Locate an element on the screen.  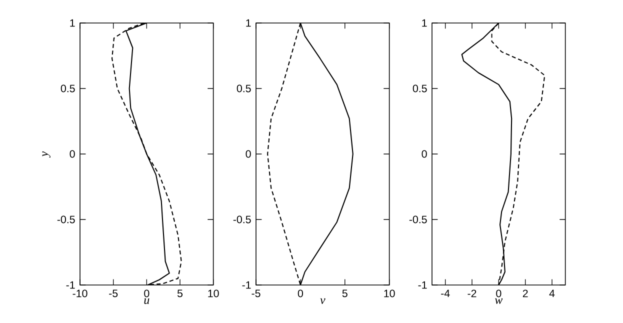
y-axis-title: y is located at coordinates (46, 154).